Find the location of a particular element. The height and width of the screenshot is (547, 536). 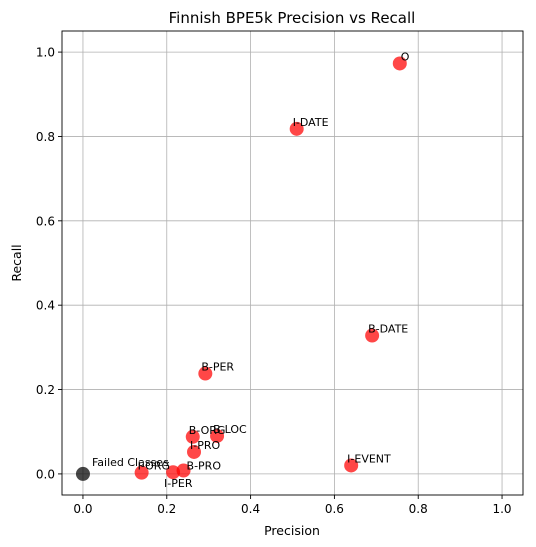

x-tick-label: 0.2 is located at coordinates (166, 509).